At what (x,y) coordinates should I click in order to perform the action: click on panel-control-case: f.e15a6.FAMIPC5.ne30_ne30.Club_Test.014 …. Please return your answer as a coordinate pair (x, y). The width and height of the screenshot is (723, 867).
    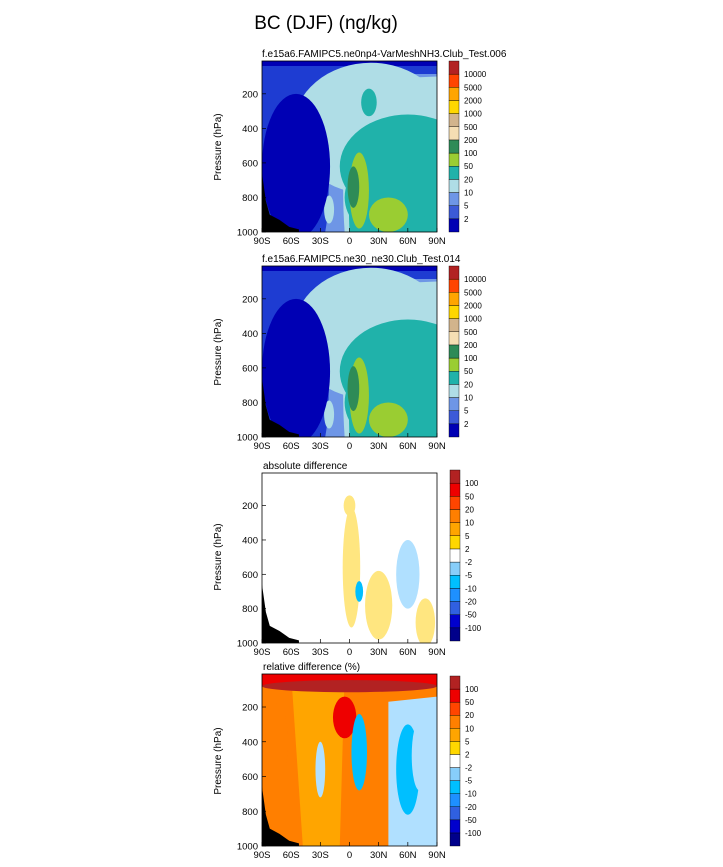
    Looking at the image, I should click on (350, 353).